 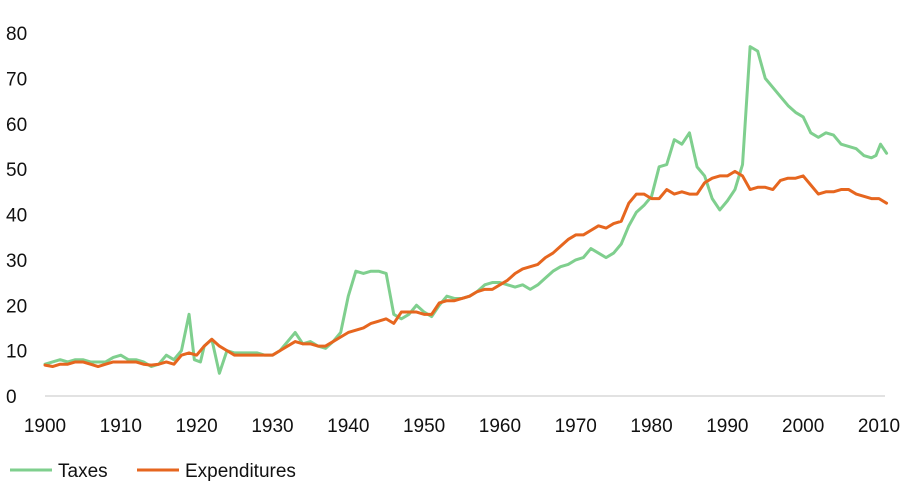 I want to click on y-tick-label: 30, so click(x=16, y=261).